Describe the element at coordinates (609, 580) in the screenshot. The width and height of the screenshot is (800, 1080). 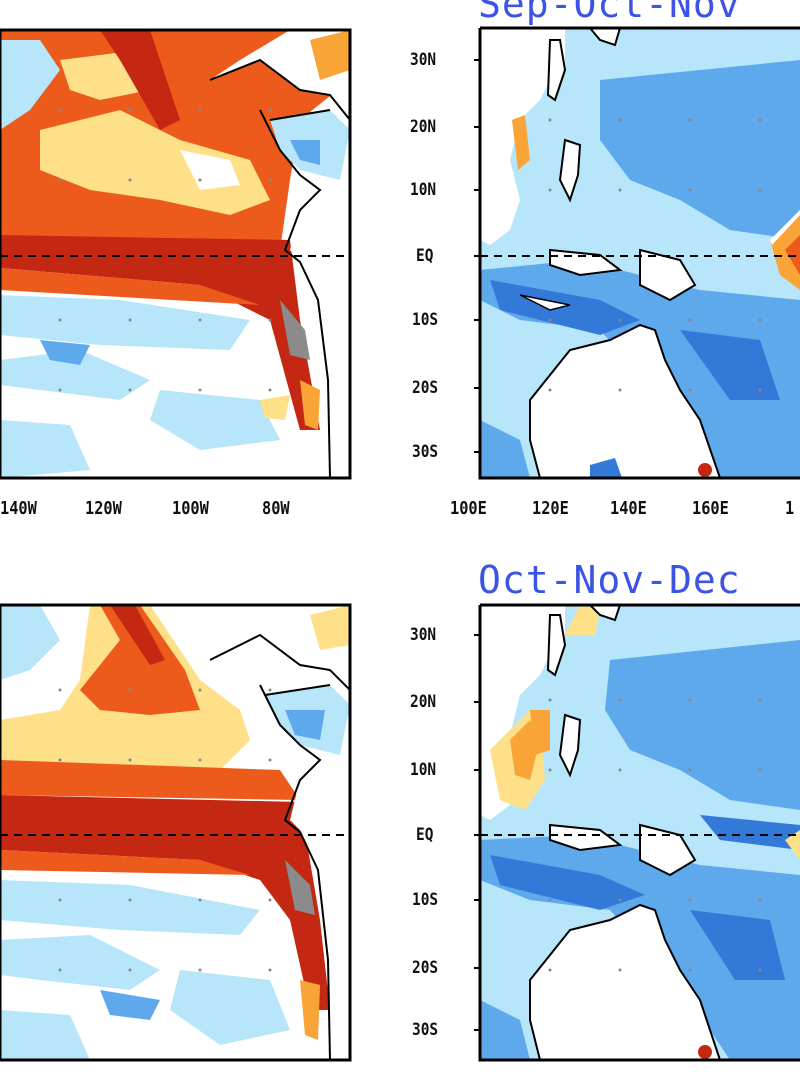
I see `panel-title: Oct-Nov-Dec` at that location.